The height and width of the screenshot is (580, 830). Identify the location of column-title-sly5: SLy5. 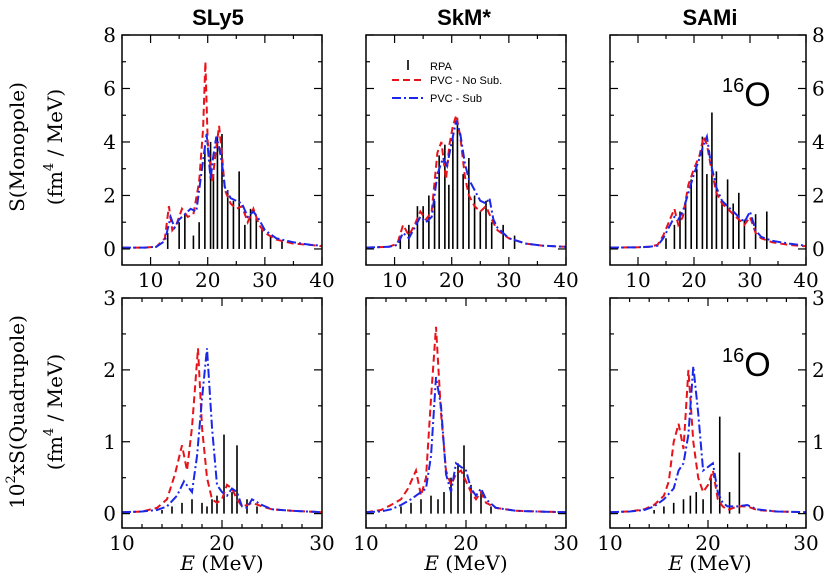
(218, 17).